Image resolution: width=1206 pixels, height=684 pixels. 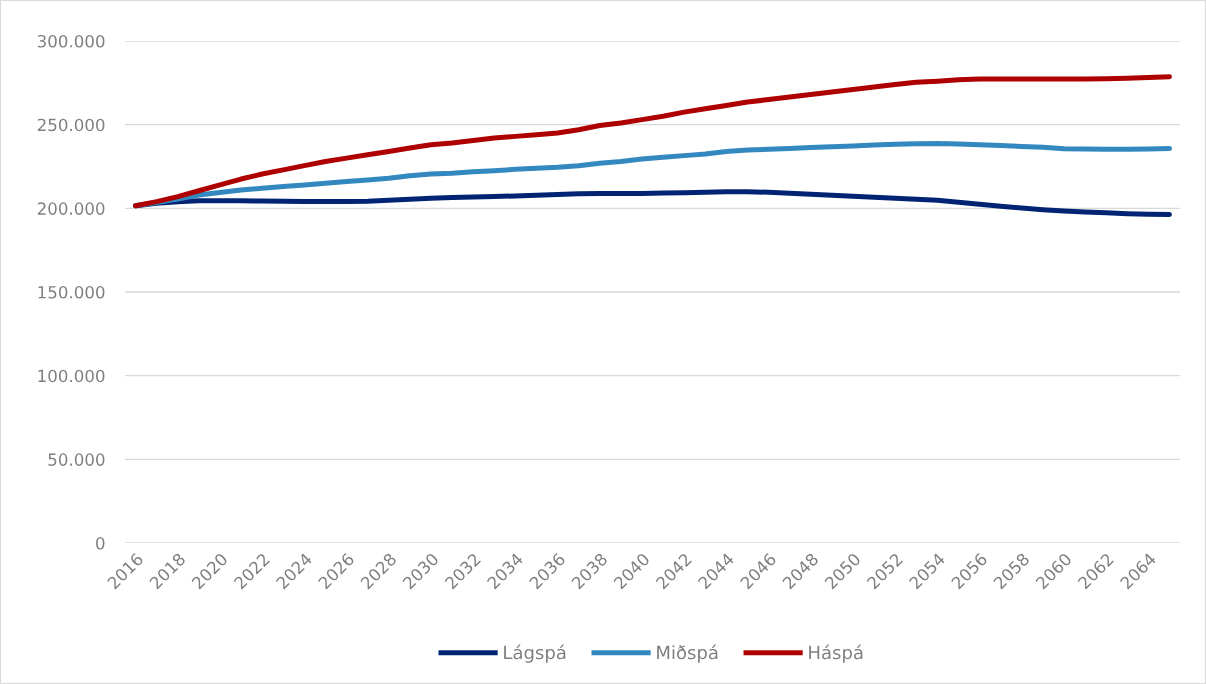 What do you see at coordinates (71, 208) in the screenshot?
I see `y-tick-label: 200.000` at bounding box center [71, 208].